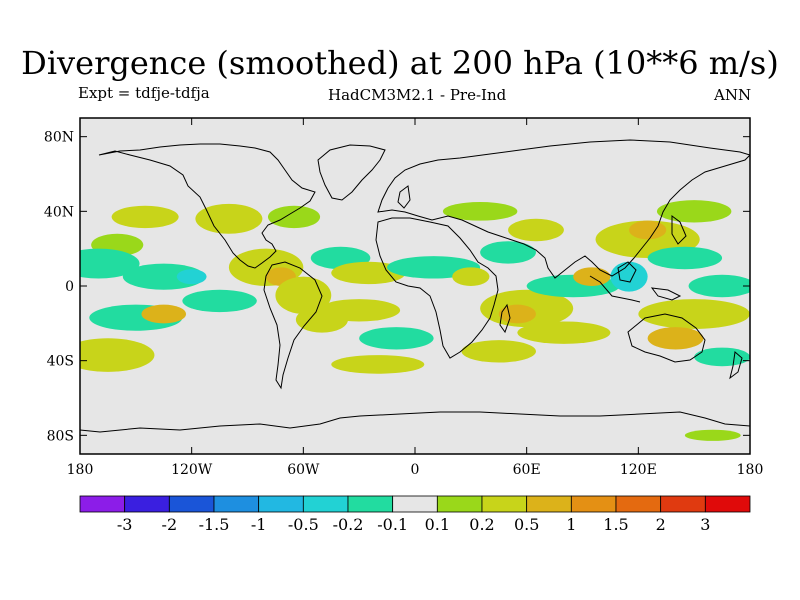 This screenshot has width=800, height=600. I want to click on x-tick-label: 60E, so click(527, 470).